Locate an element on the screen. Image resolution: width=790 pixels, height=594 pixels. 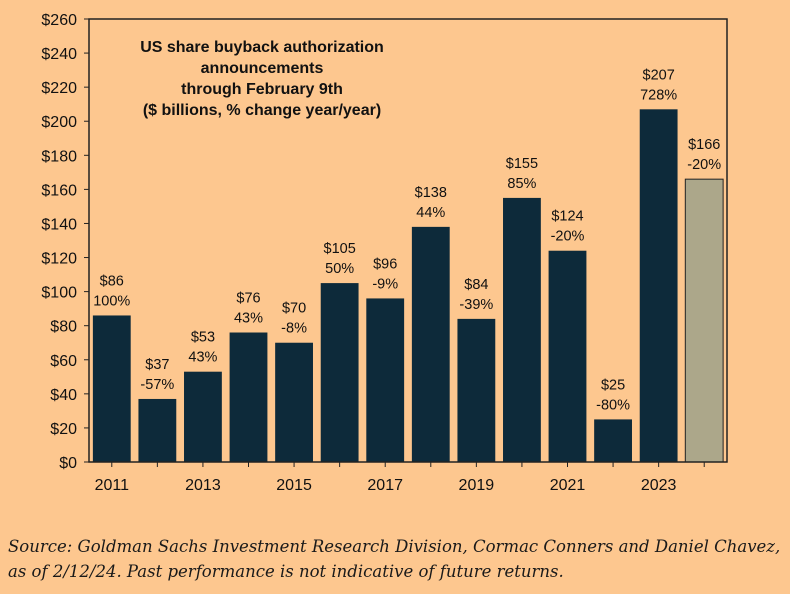
bar-2022 is located at coordinates (613, 440).